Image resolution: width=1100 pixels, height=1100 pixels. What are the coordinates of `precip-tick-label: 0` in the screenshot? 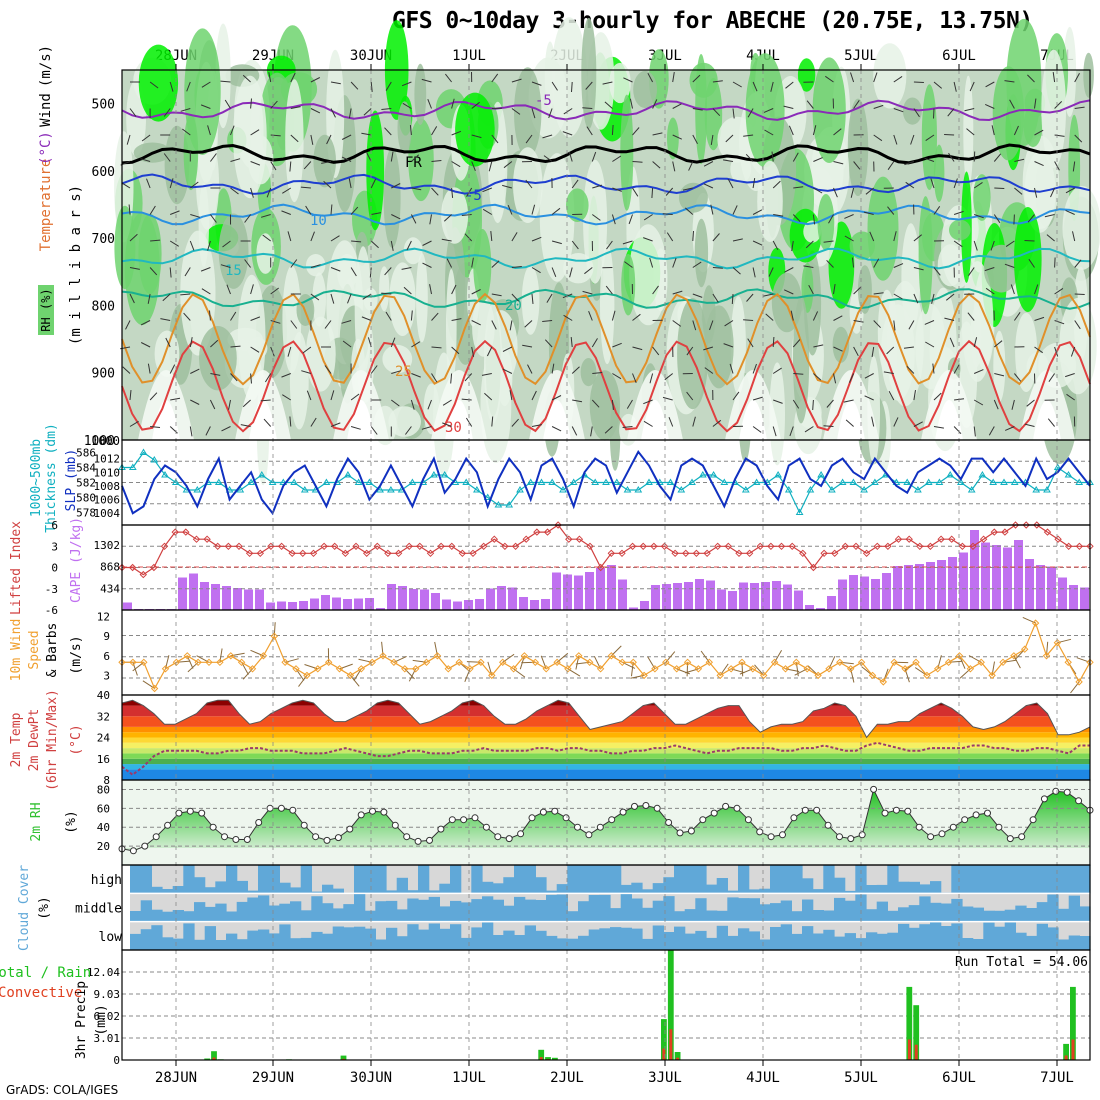 It's located at (116, 1060).